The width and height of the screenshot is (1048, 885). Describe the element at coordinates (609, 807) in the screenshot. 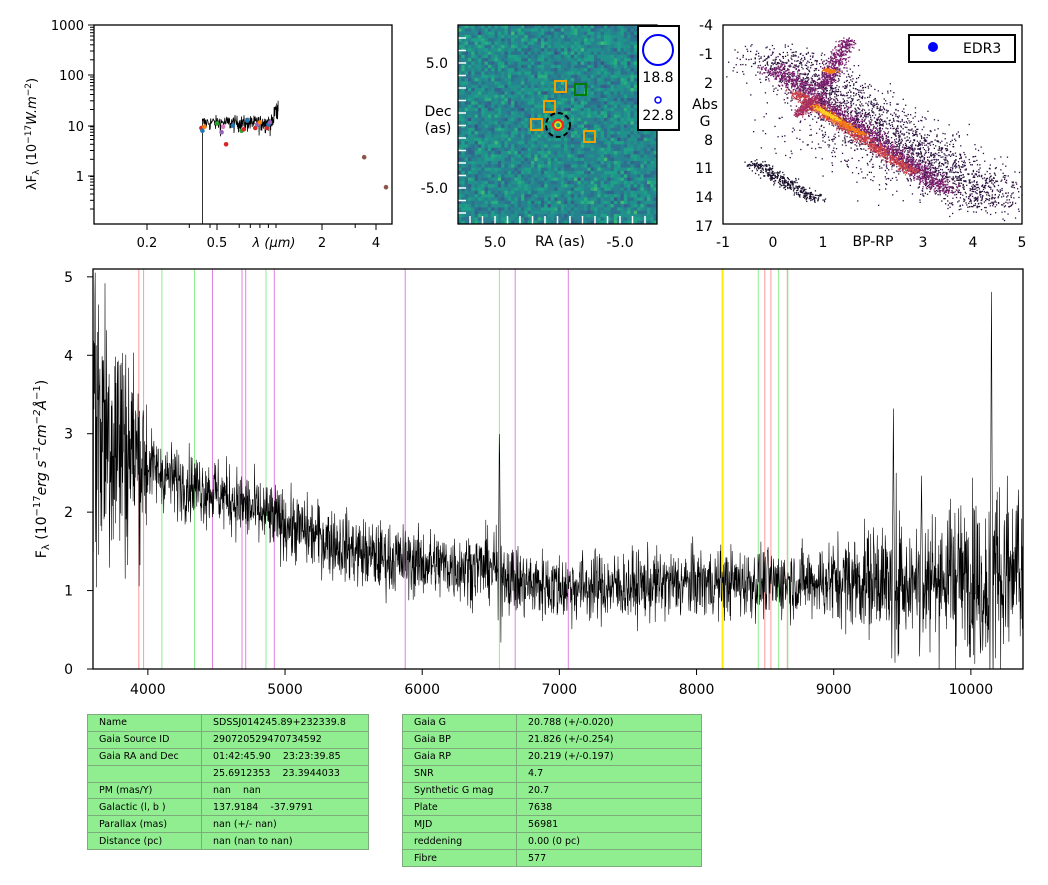

I see `table-value: 7638` at that location.